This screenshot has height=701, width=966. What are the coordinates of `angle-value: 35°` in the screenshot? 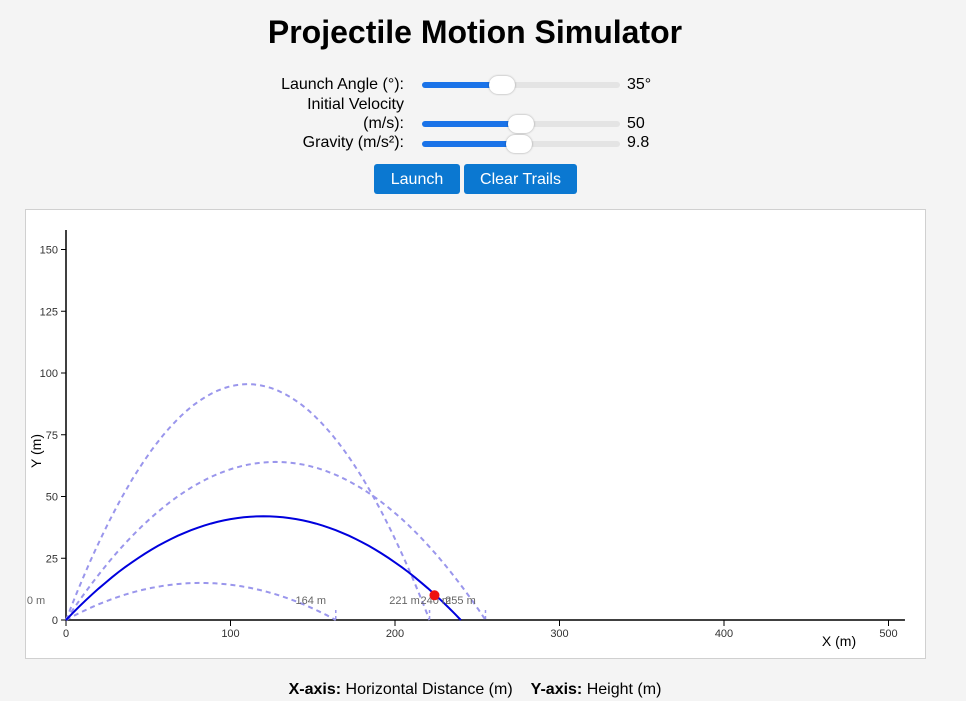 It's located at (639, 84).